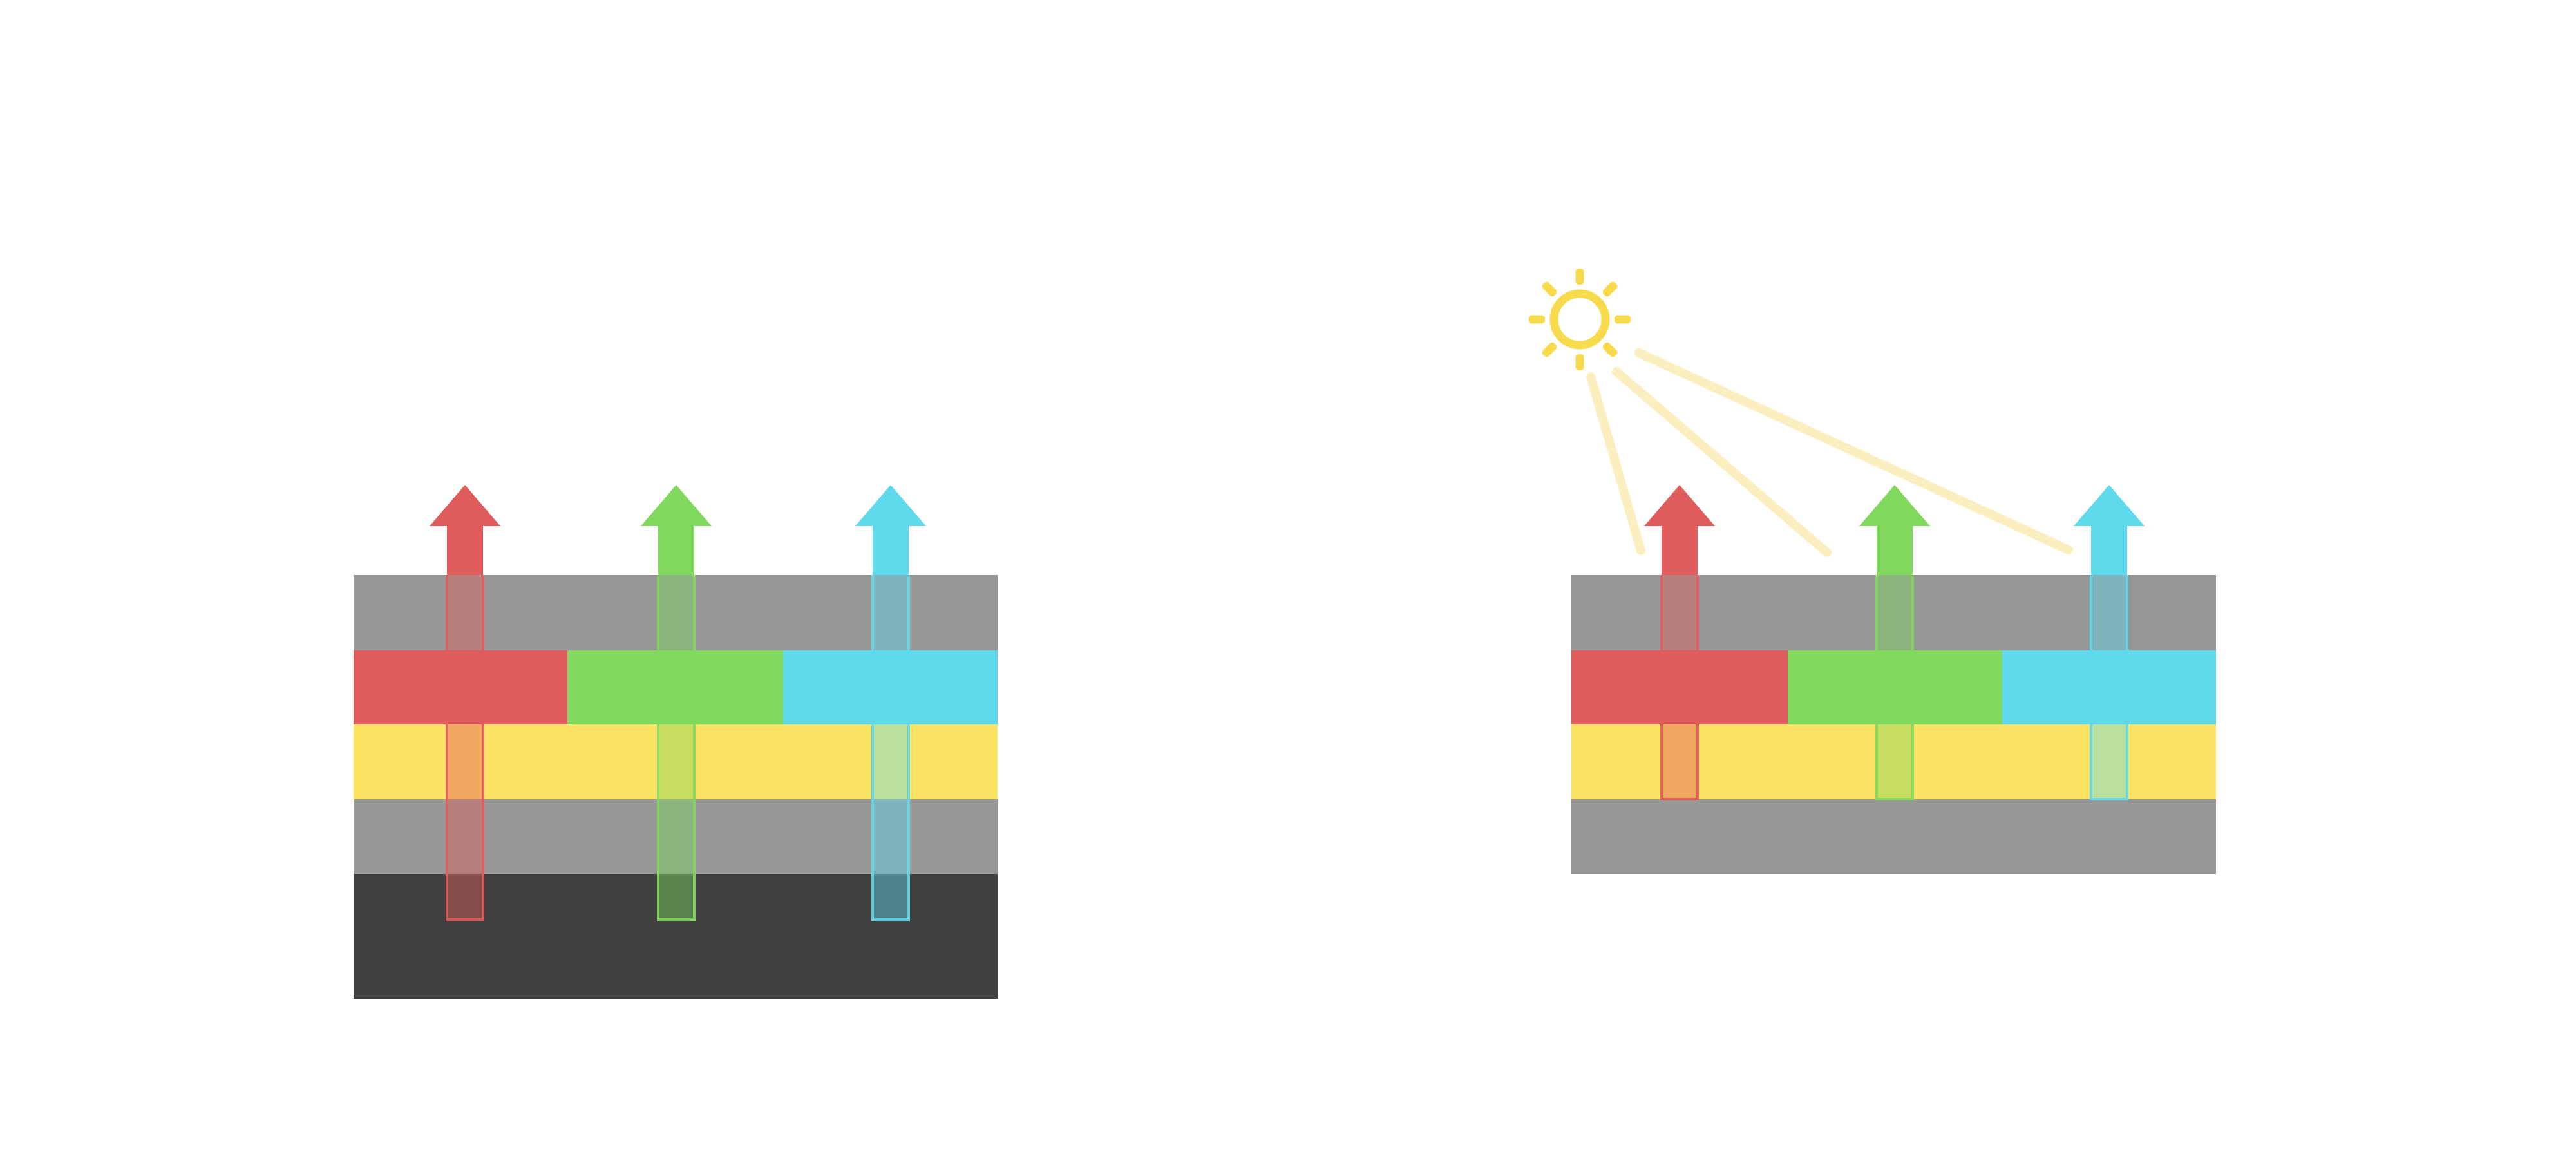 The image size is (2576, 1154). I want to click on panel-sunlit-stack, so click(1872, 571).